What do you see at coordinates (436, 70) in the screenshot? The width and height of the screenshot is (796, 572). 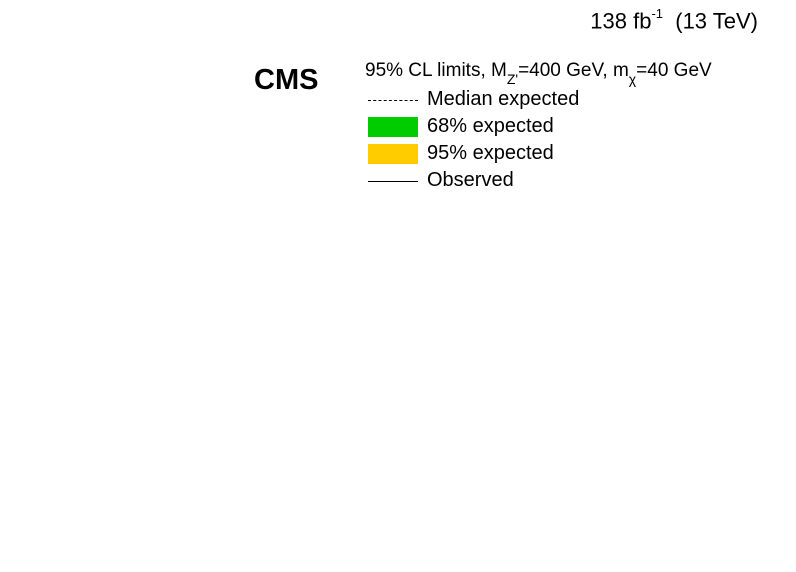 I see `legend-header-prefix: 95% CL limits, M` at bounding box center [436, 70].